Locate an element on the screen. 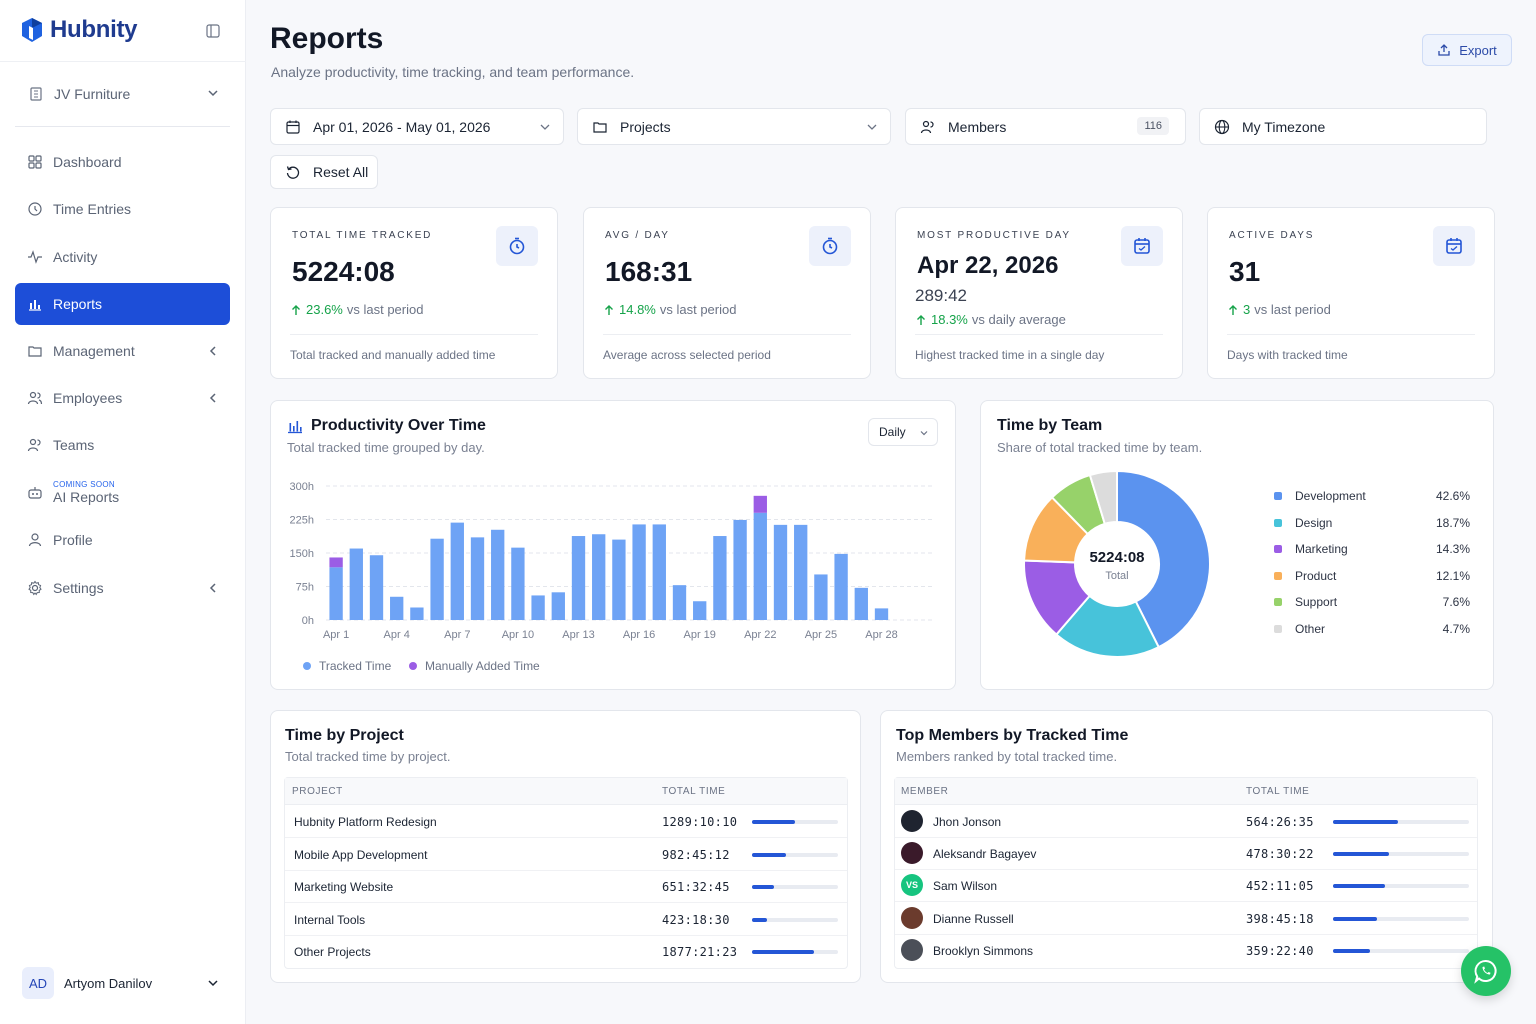 The height and width of the screenshot is (1024, 1536). sidebar-item-employees: Employees is located at coordinates (122, 398).